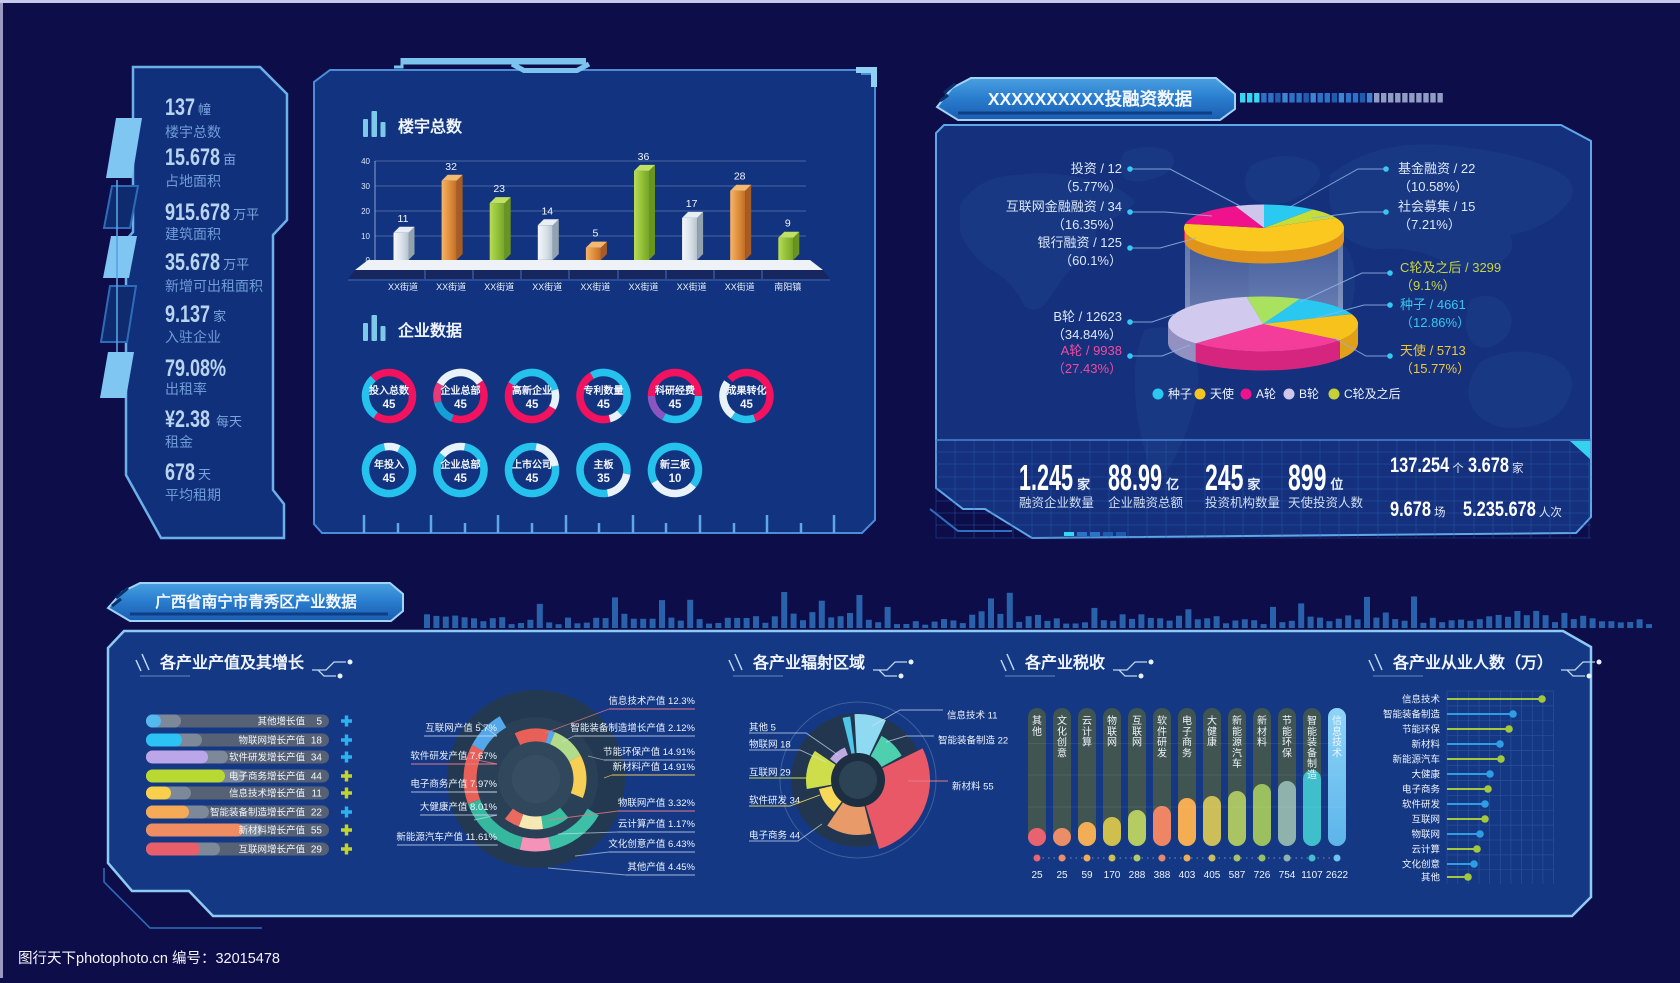 The height and width of the screenshot is (983, 1680). Describe the element at coordinates (692, 204) in the screenshot. I see `svg-text: 17` at that location.